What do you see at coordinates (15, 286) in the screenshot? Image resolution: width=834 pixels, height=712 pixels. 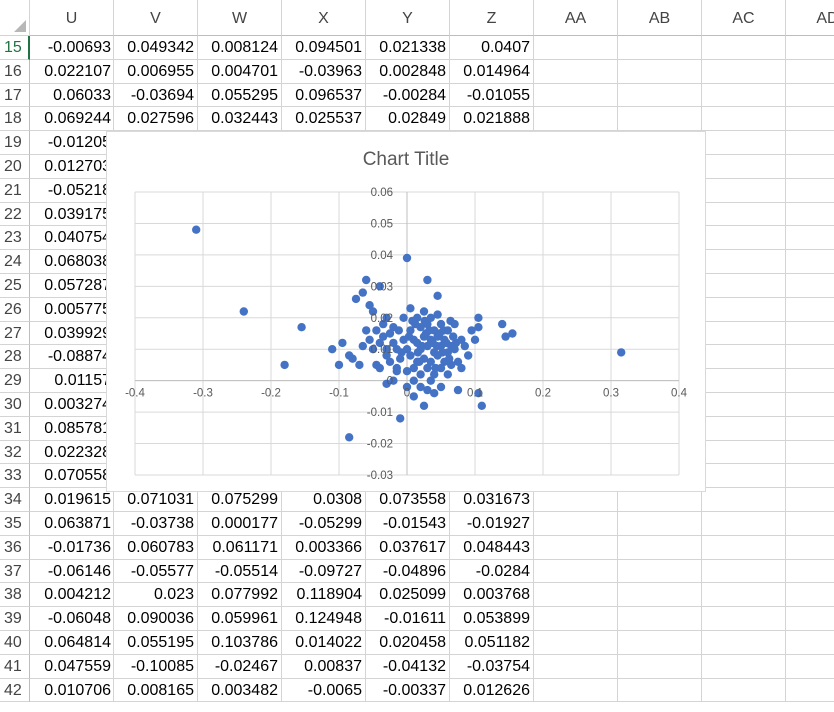 I see `row-header-25: 25` at bounding box center [15, 286].